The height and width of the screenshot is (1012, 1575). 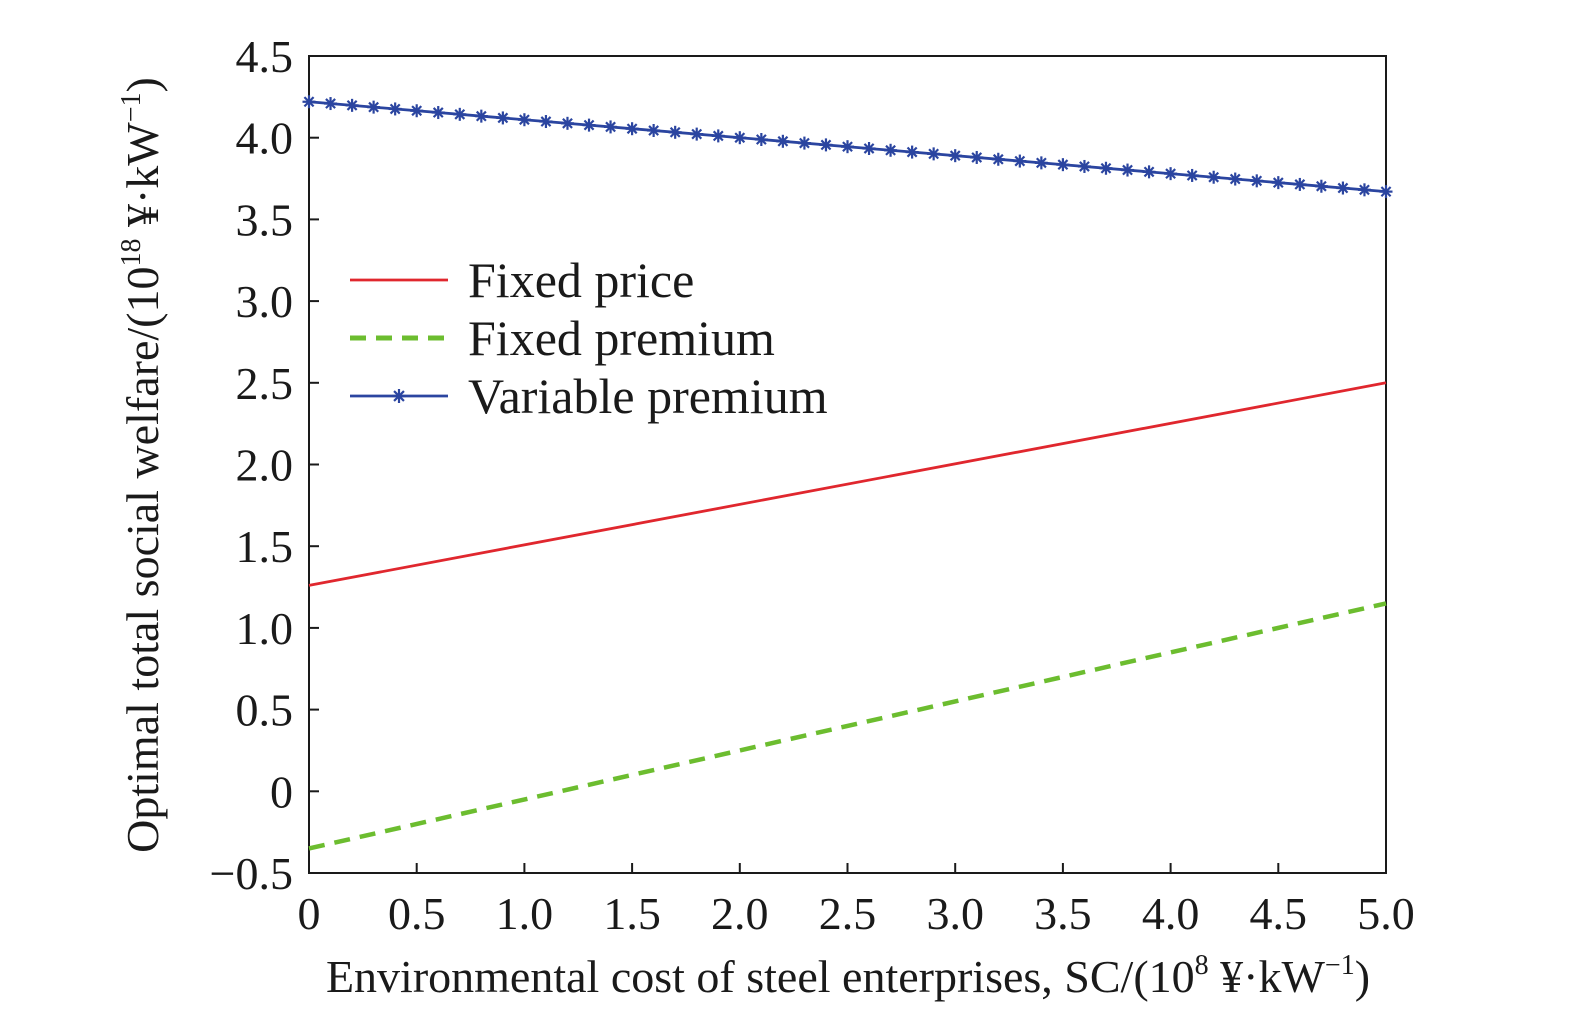 I want to click on x-tick-label: 3.5, so click(x=1063, y=913).